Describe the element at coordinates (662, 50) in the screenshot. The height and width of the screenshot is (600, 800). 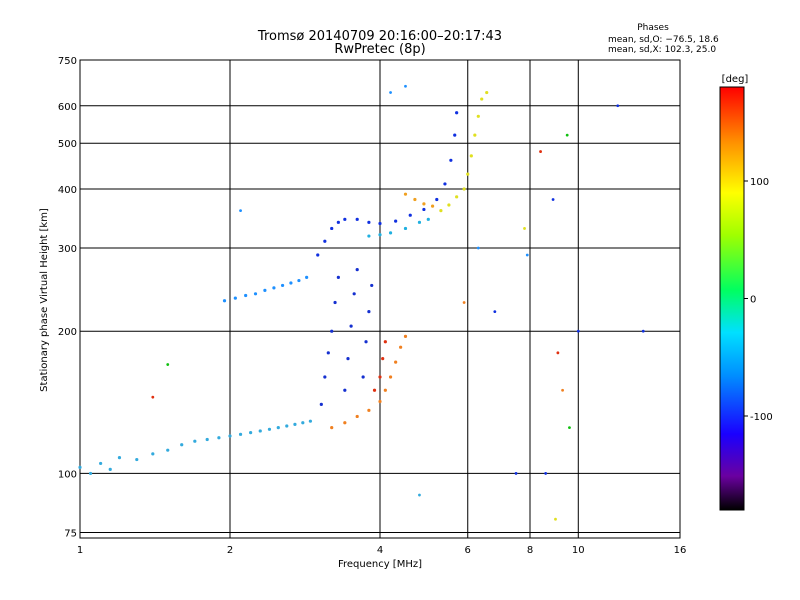
I see `phase-info-line2: mean, sd,X: 102.3, 25.0` at that location.